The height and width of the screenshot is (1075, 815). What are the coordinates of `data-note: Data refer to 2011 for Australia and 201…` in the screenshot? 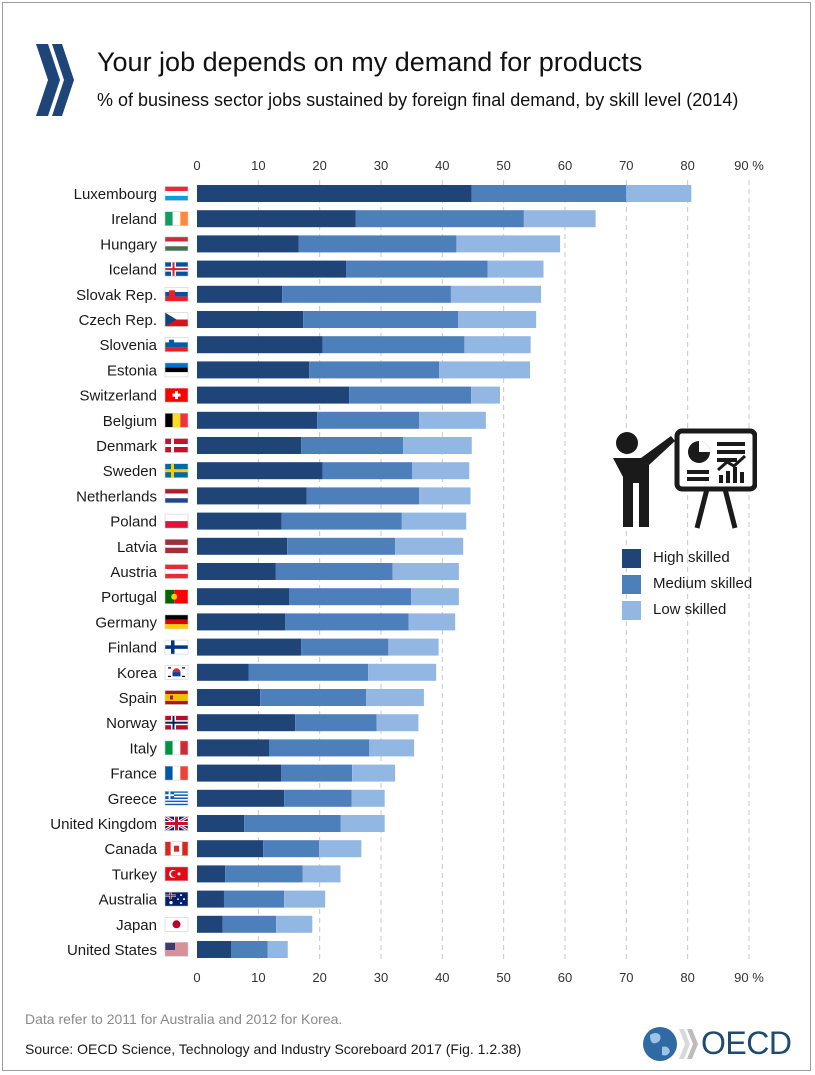 It's located at (184, 1019).